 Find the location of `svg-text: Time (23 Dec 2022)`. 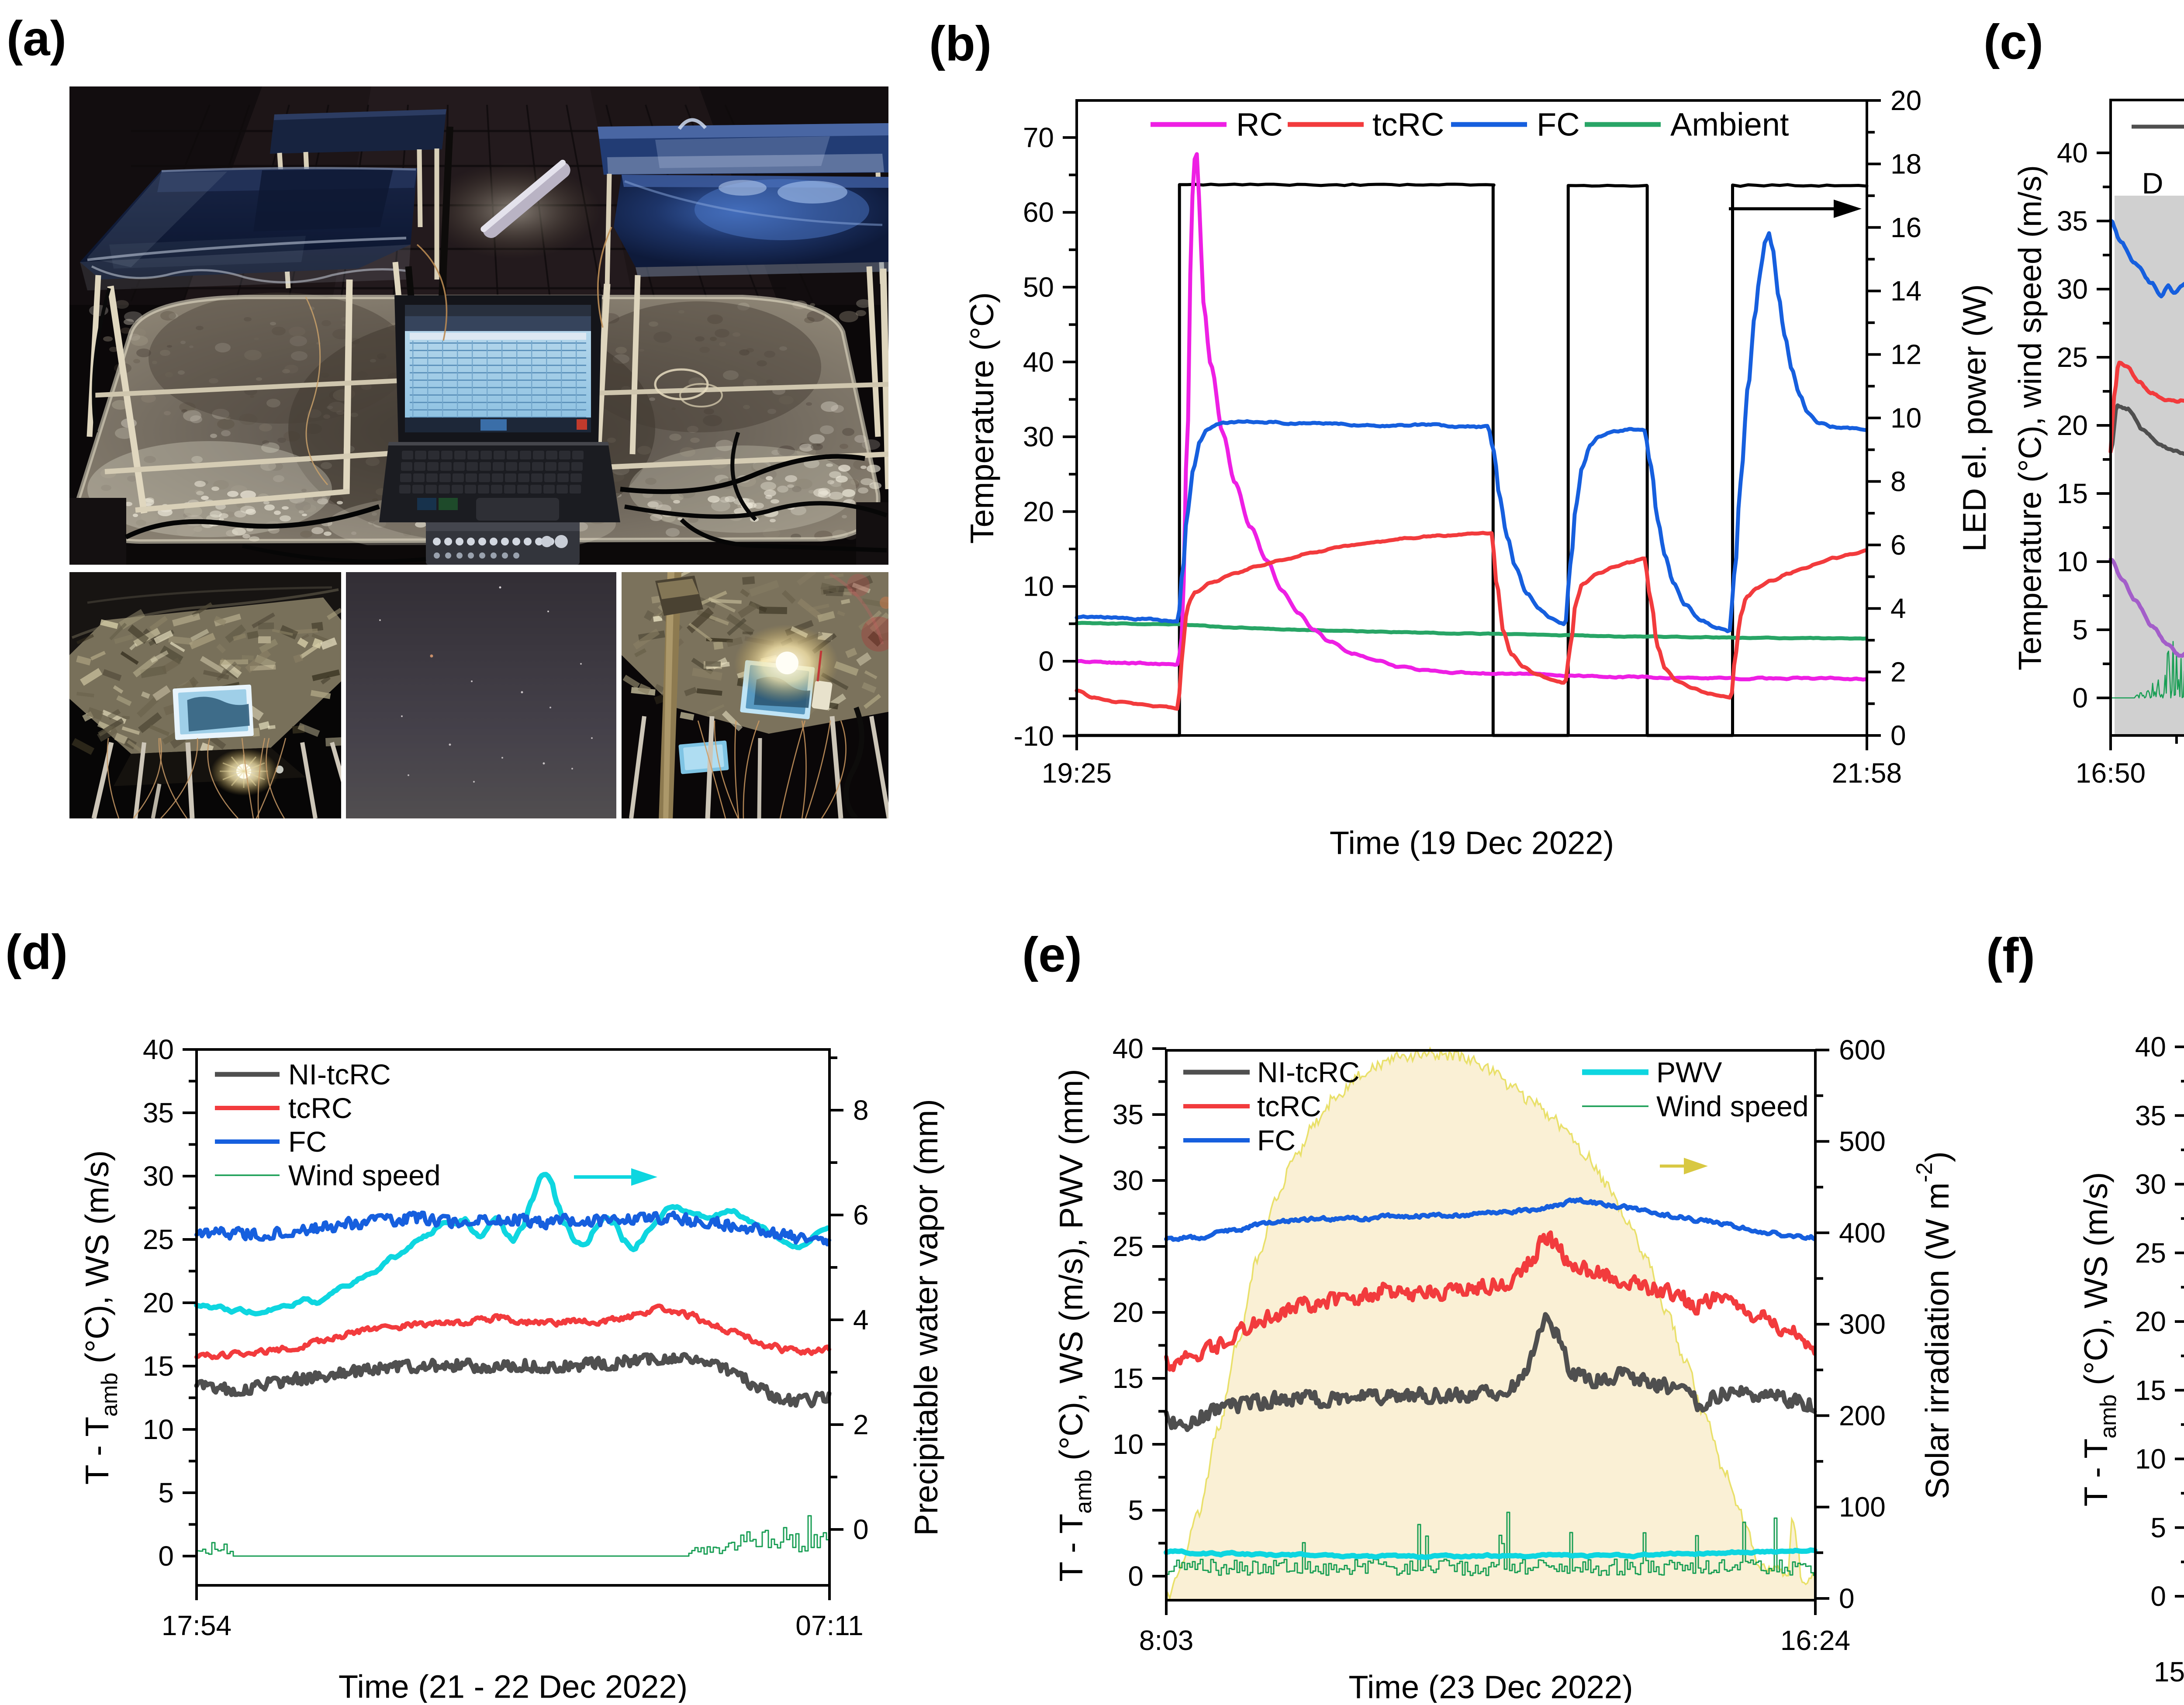

svg-text: Time (23 Dec 2022) is located at coordinates (1490, 1686).